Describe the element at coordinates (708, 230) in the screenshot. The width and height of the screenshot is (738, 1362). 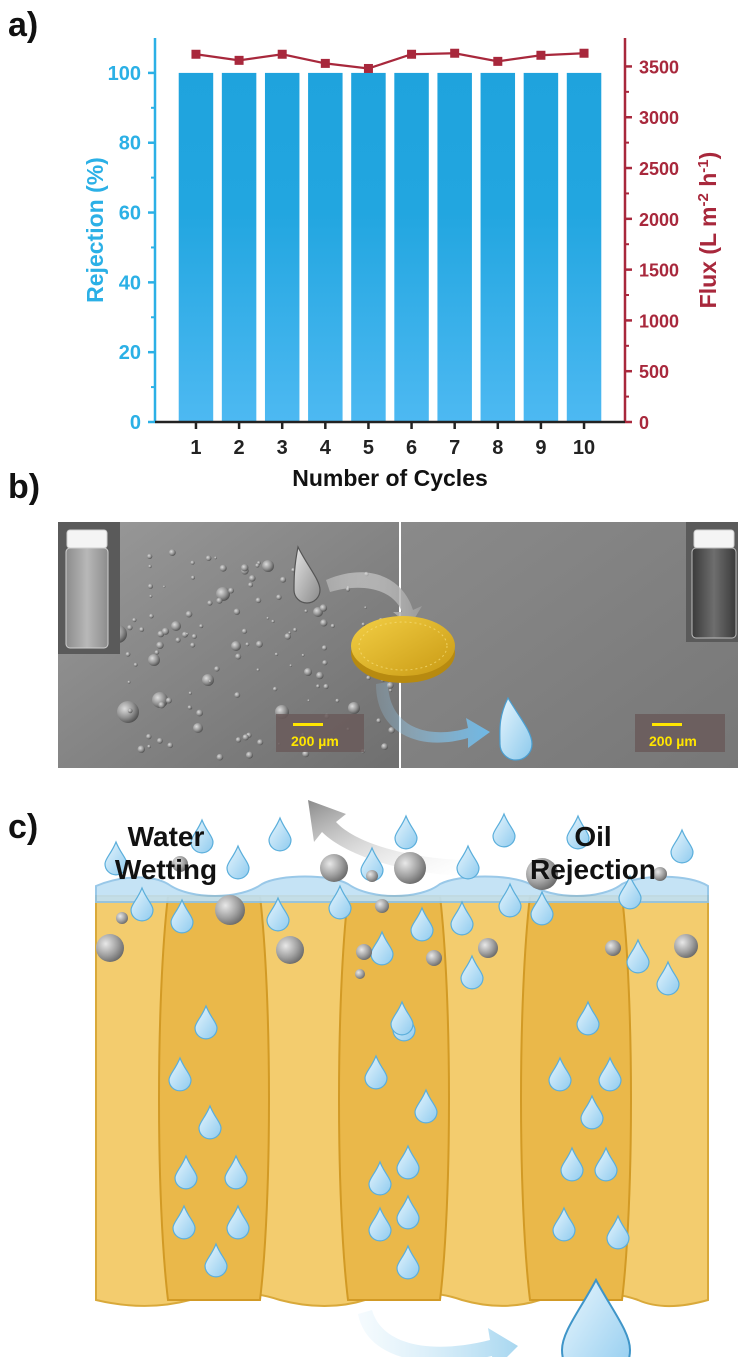
I see `y2-axis-label: Flux (L m-2 h-1)` at that location.